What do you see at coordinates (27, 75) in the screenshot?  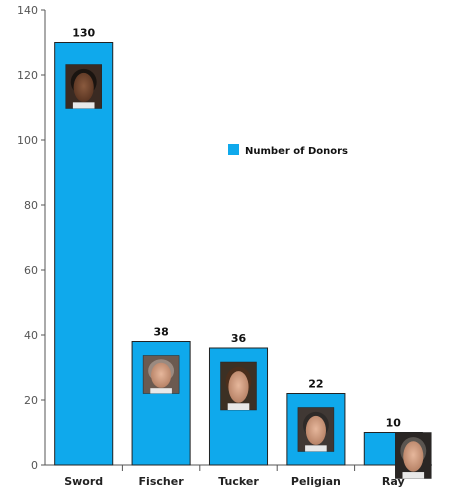 I see `y-tick-label: 120` at bounding box center [27, 75].